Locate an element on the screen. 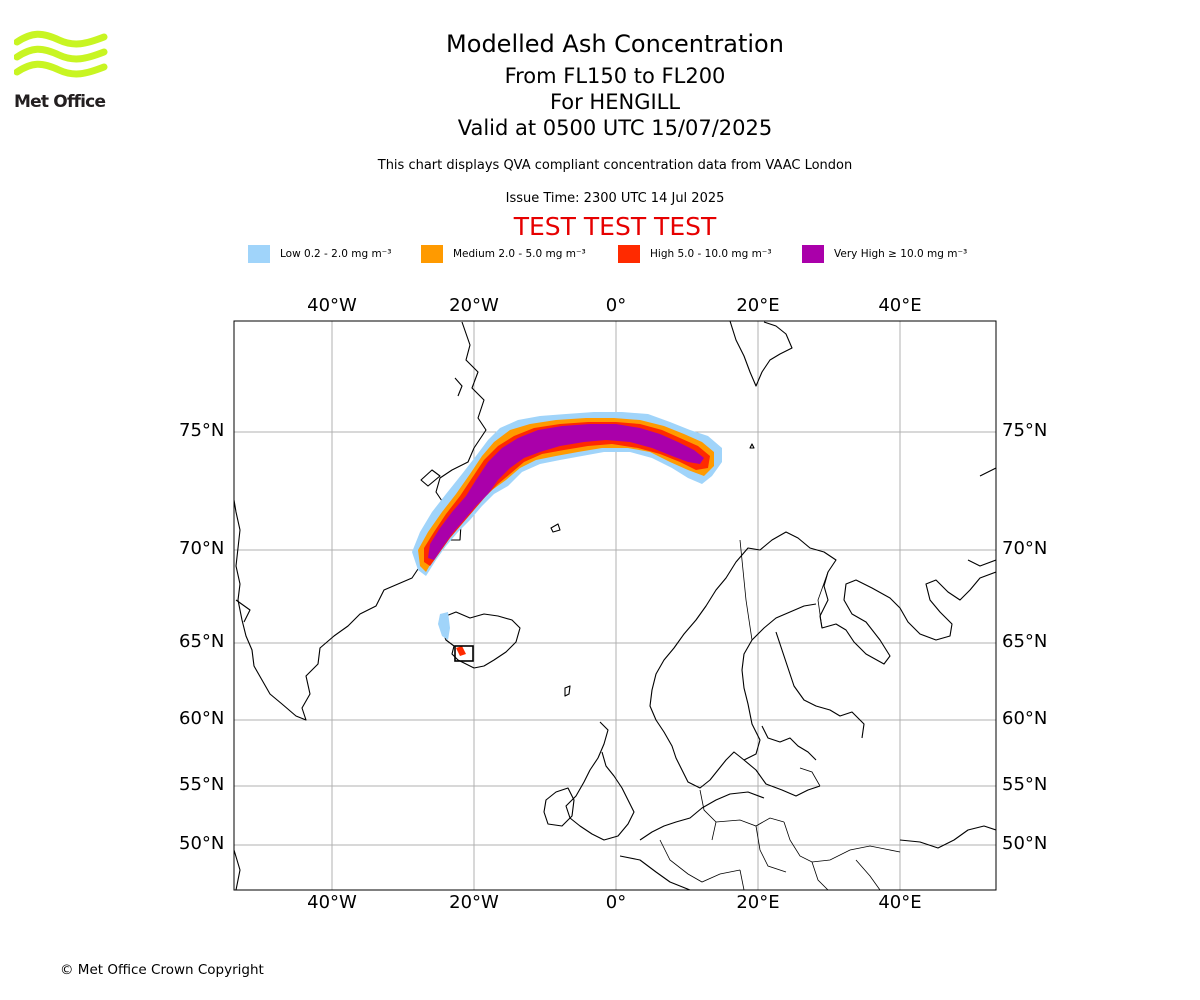 The width and height of the screenshot is (1200, 1000). legend-item-high: High 5.0 - 10.0 mg m⁻³ is located at coordinates (695, 254).